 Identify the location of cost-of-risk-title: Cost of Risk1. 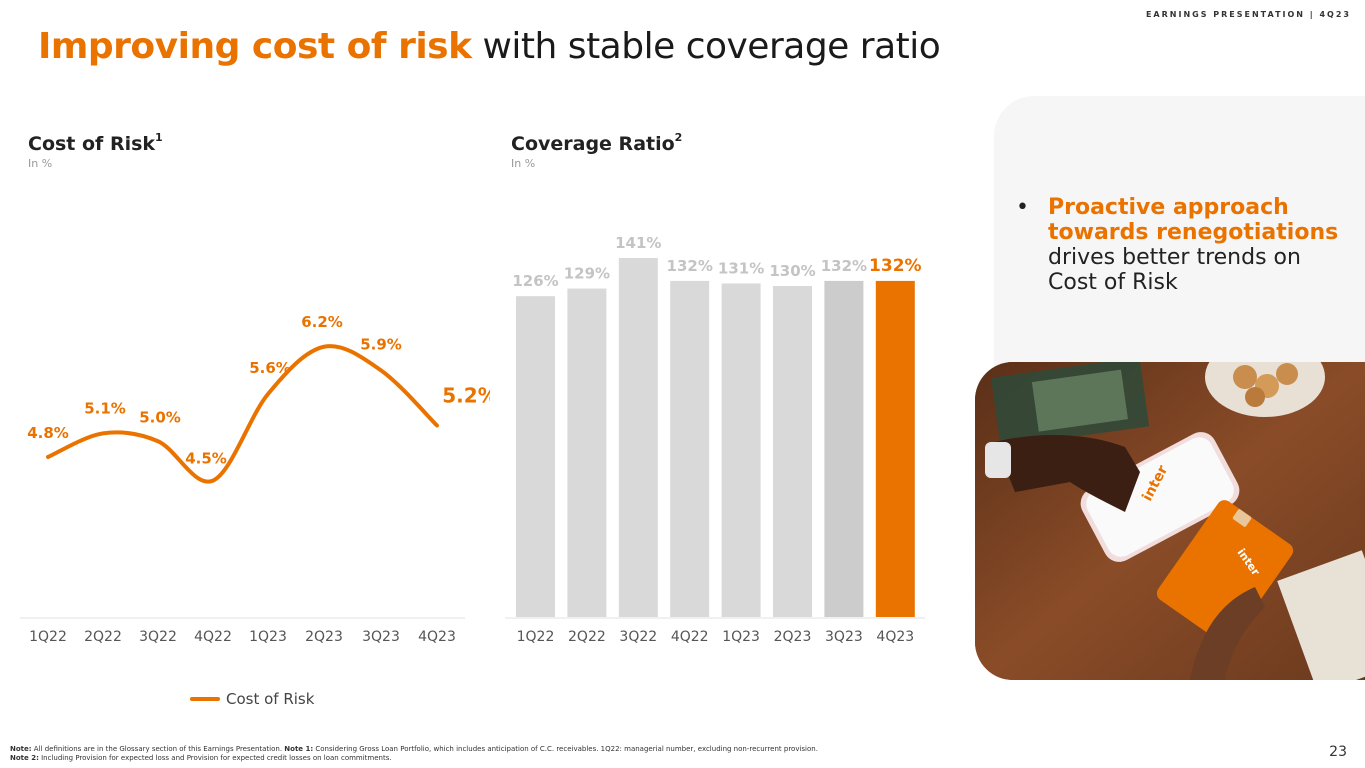
(95, 143).